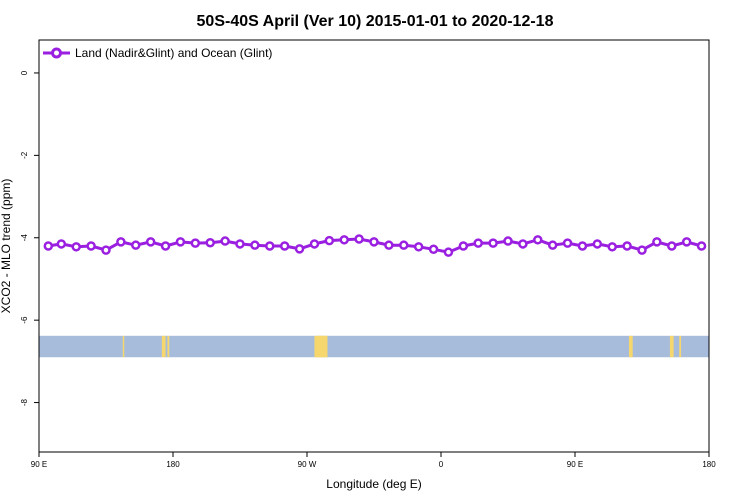  I want to click on legend-label: Land (Nadir&Glint) and Ocean (Glint), so click(173, 53).